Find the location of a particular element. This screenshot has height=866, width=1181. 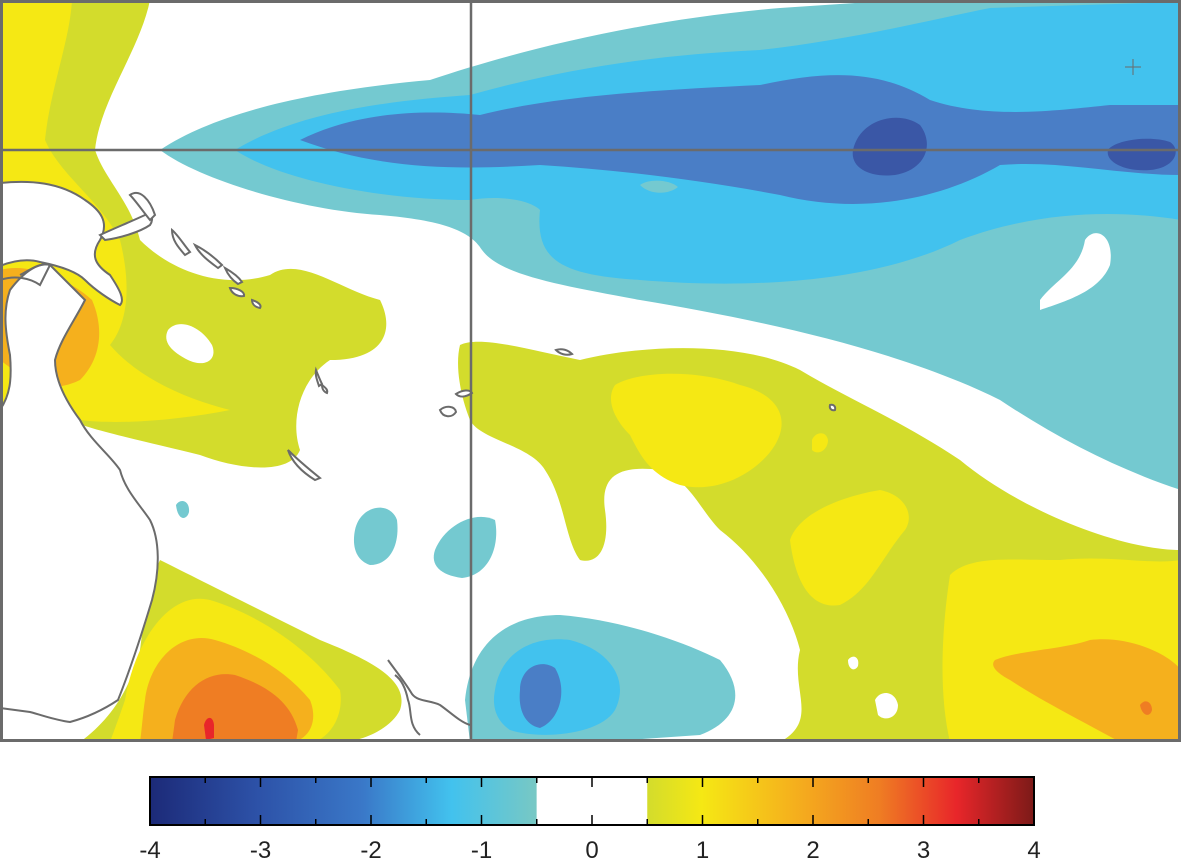

new-zealand-coastline is located at coordinates (429, 692).